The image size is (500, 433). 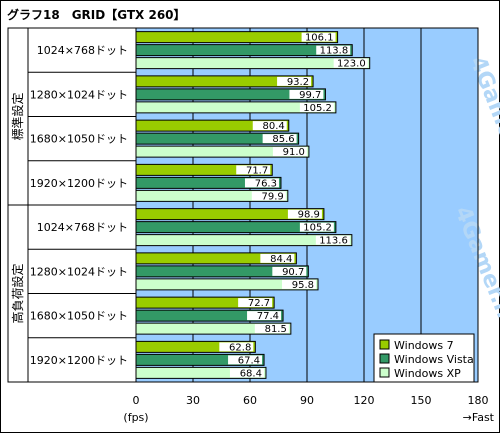 I want to click on x-tick-label: 30, so click(x=193, y=400).